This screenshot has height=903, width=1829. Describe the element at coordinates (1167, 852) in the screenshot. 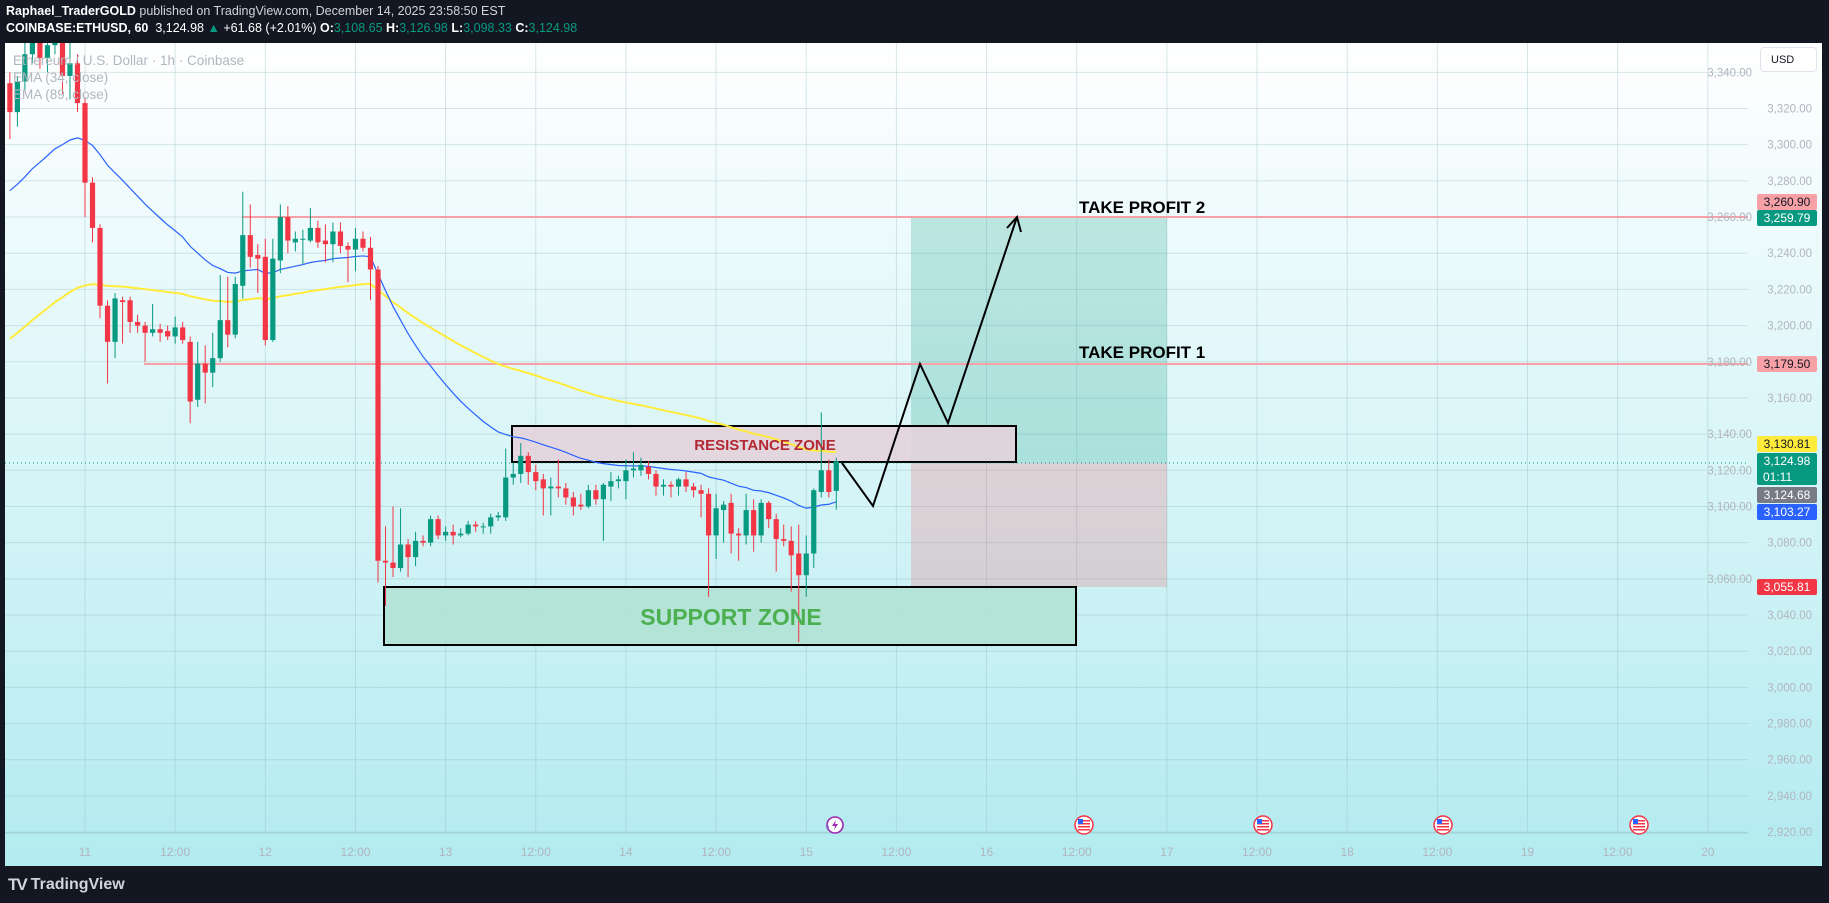

I see `time-tick-label: 17` at that location.